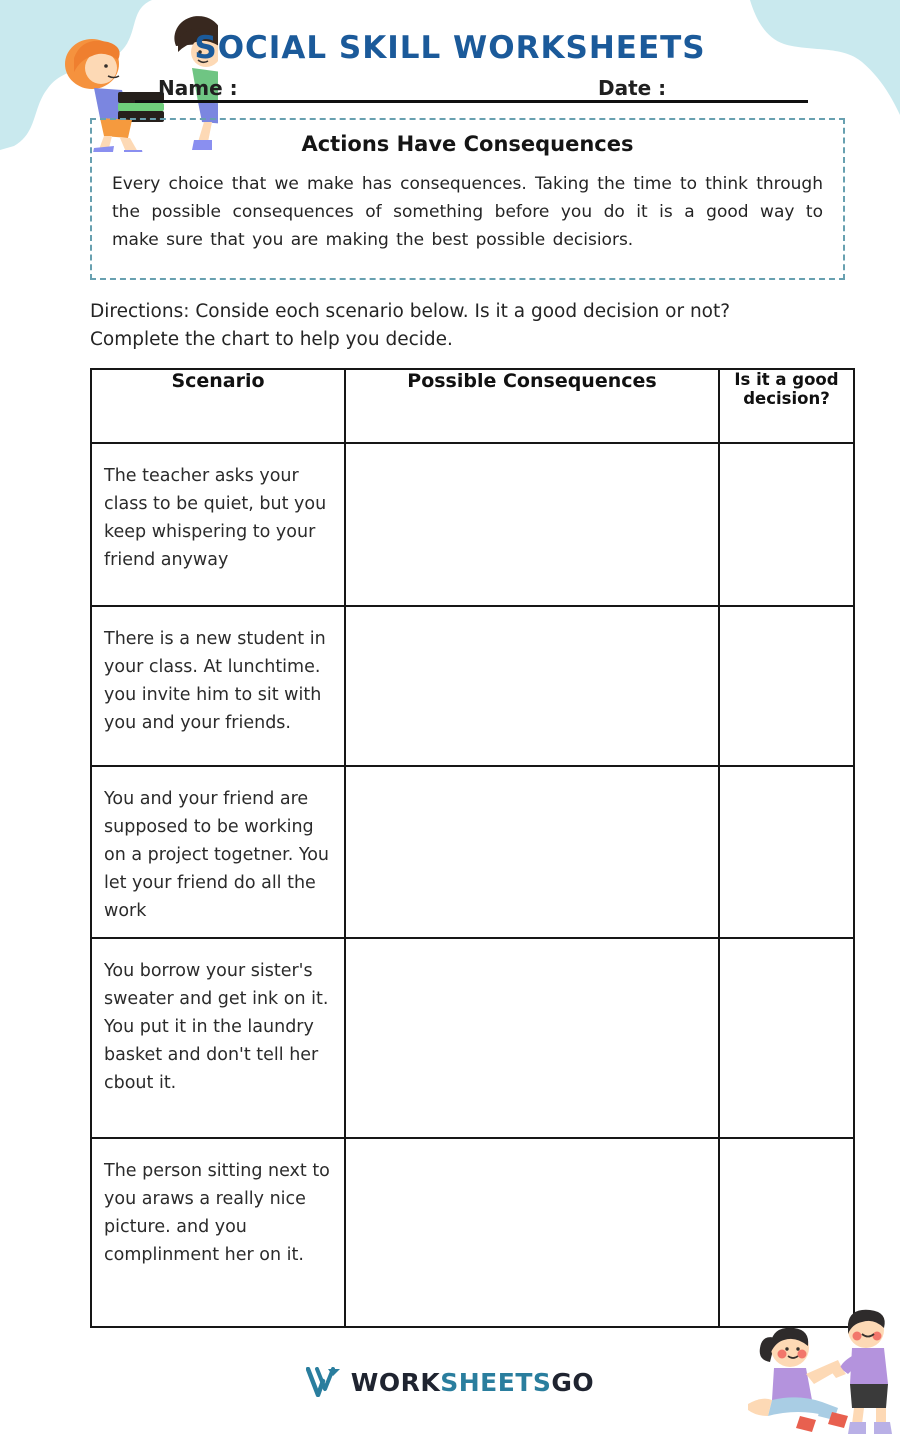  What do you see at coordinates (271, 339) in the screenshot?
I see `directions-line-2: Complete the chart to help you decide.` at bounding box center [271, 339].